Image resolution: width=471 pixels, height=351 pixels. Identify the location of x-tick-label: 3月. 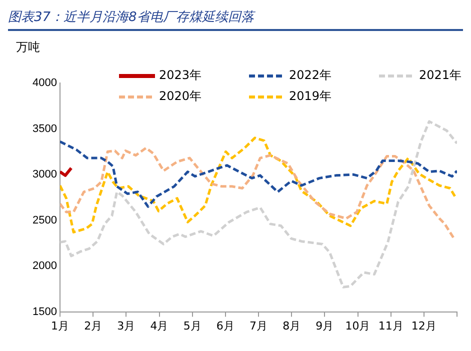
(126, 325).